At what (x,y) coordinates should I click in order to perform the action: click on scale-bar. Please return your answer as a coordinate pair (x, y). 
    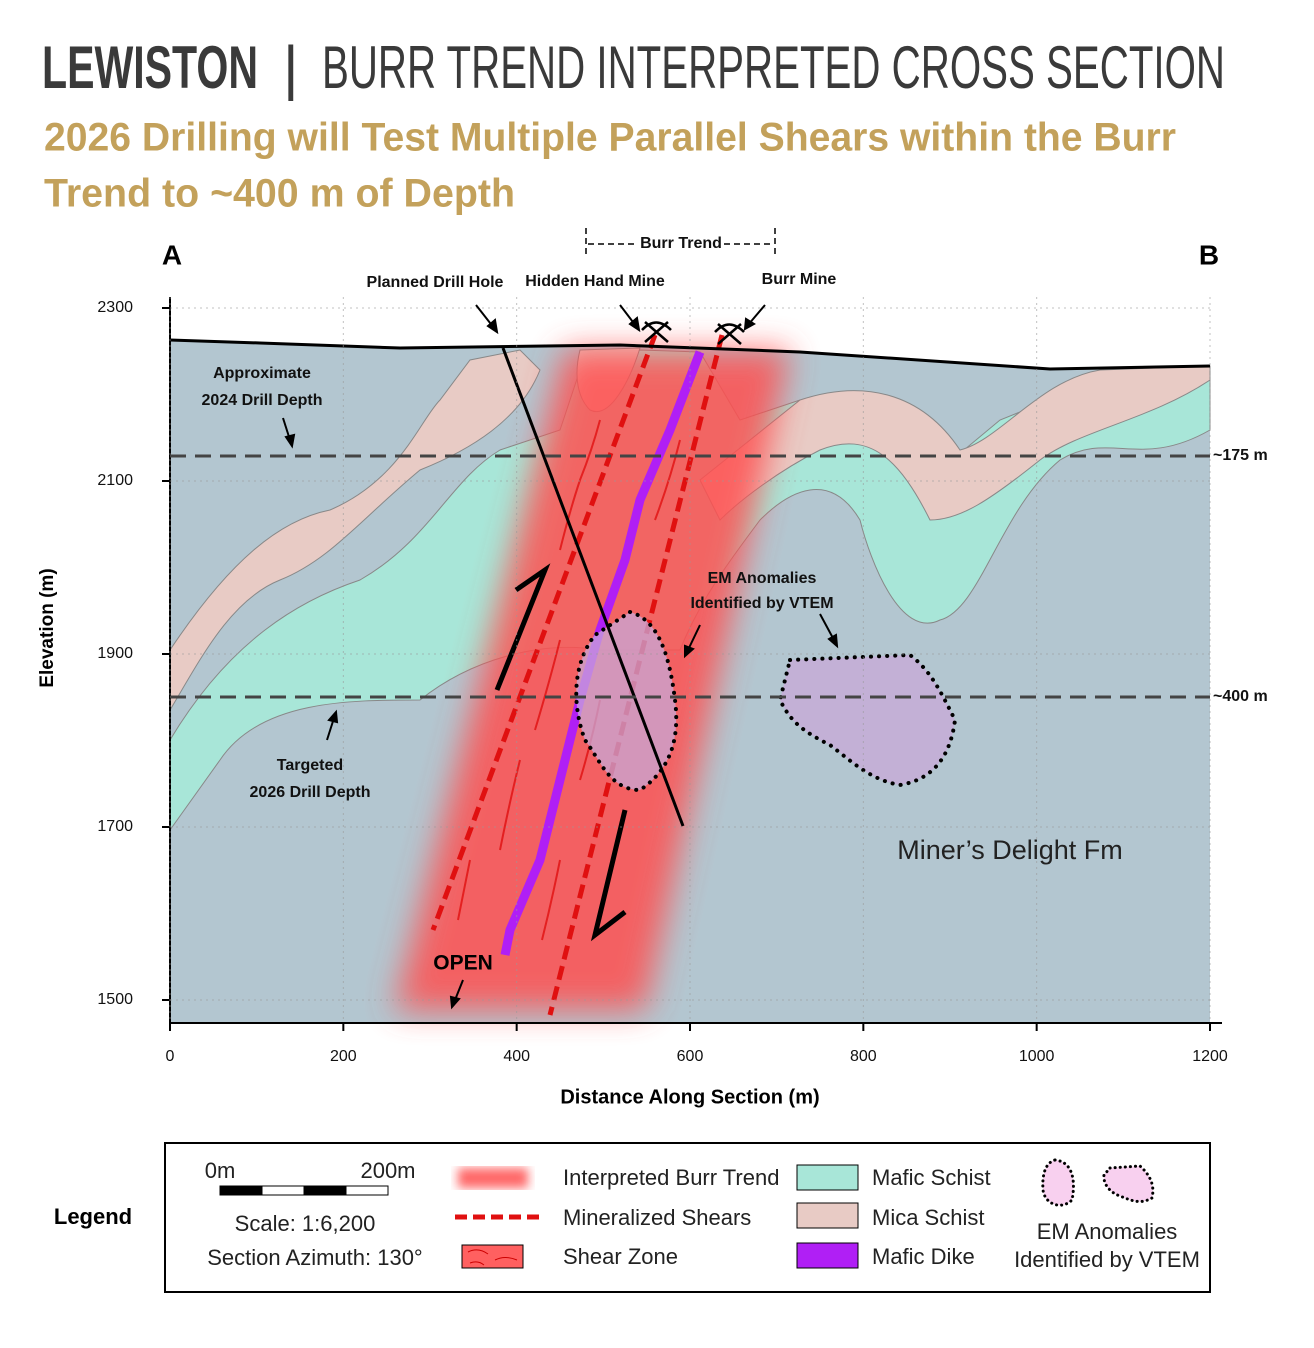
    Looking at the image, I should click on (304, 1190).